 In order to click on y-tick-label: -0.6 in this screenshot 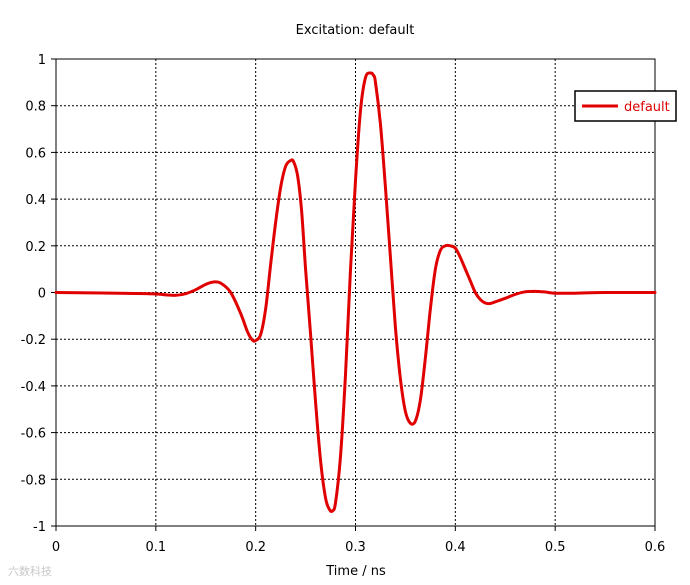, I will do `click(33, 434)`.